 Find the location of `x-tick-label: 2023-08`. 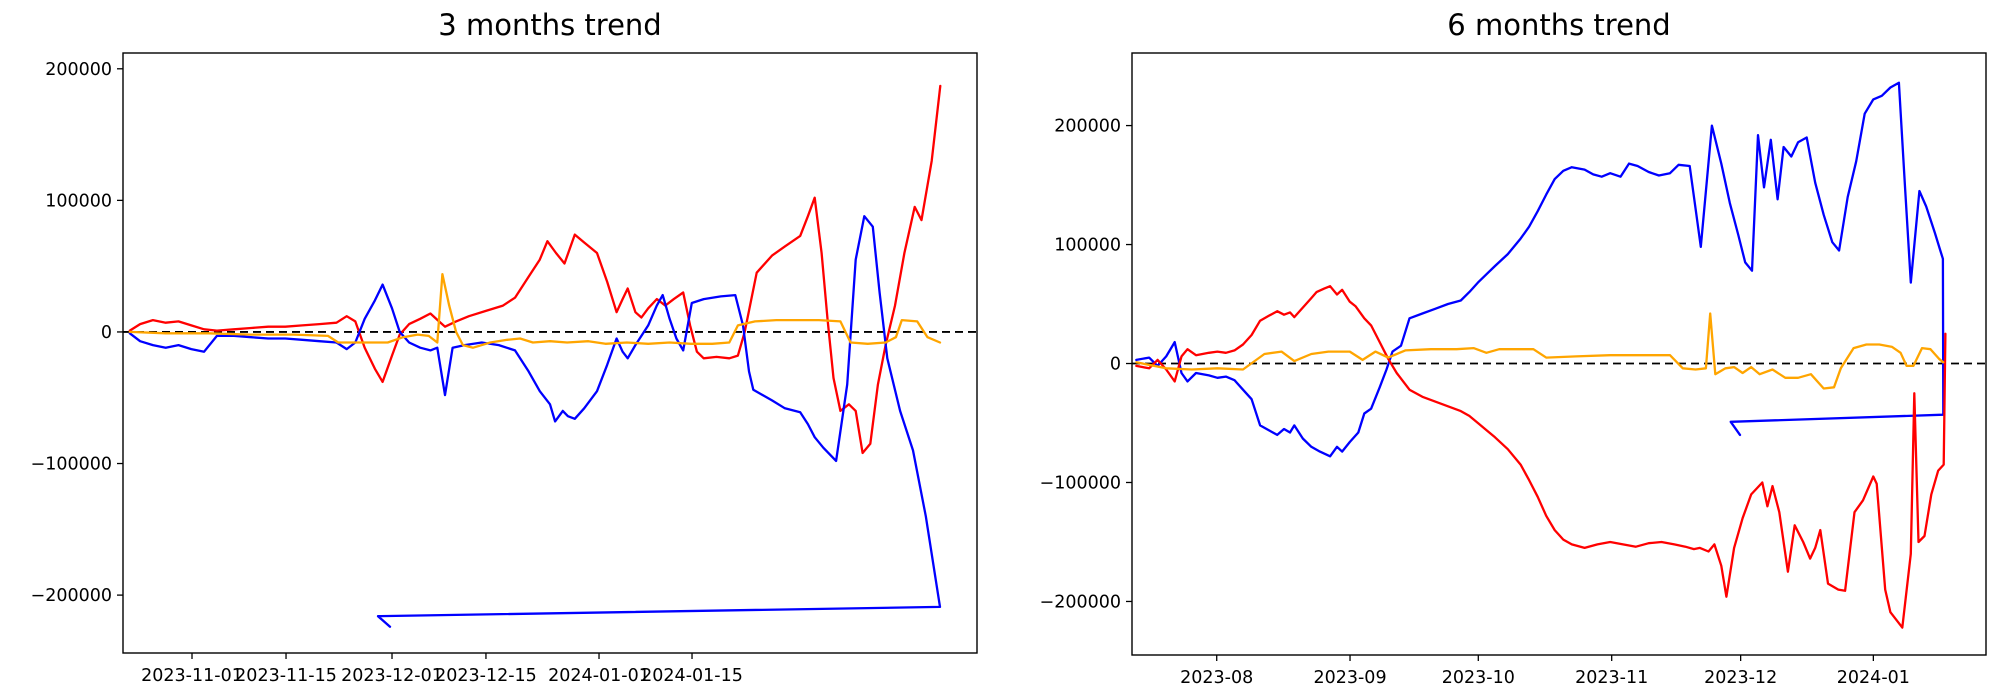

x-tick-label: 2023-08 is located at coordinates (1216, 678).